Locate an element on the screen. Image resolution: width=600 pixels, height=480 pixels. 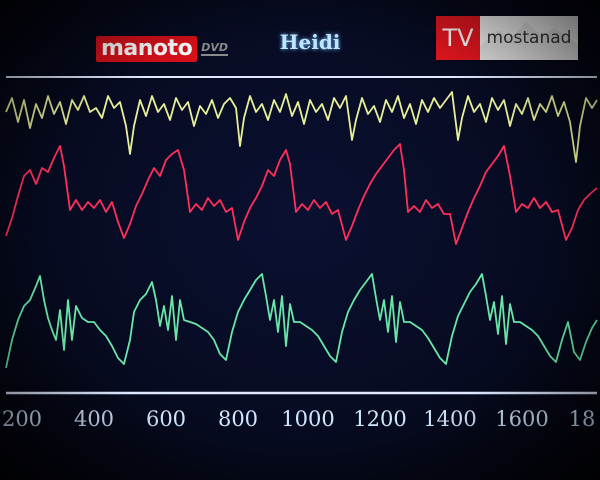
manoto-logo: manoto DVD is located at coordinates (162, 49).